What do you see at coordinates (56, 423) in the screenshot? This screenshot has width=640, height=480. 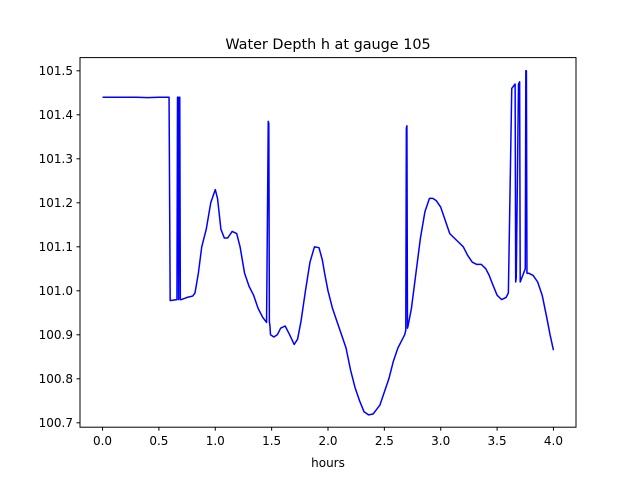 I see `y-tick-label: 100.7` at bounding box center [56, 423].